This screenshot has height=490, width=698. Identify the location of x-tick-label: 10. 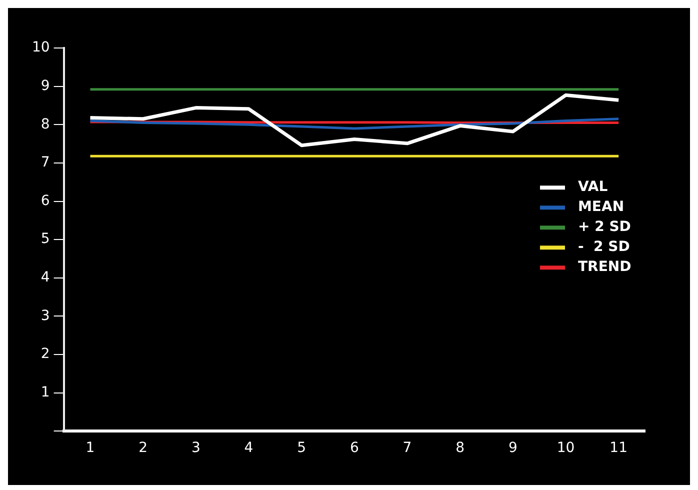
(565, 448).